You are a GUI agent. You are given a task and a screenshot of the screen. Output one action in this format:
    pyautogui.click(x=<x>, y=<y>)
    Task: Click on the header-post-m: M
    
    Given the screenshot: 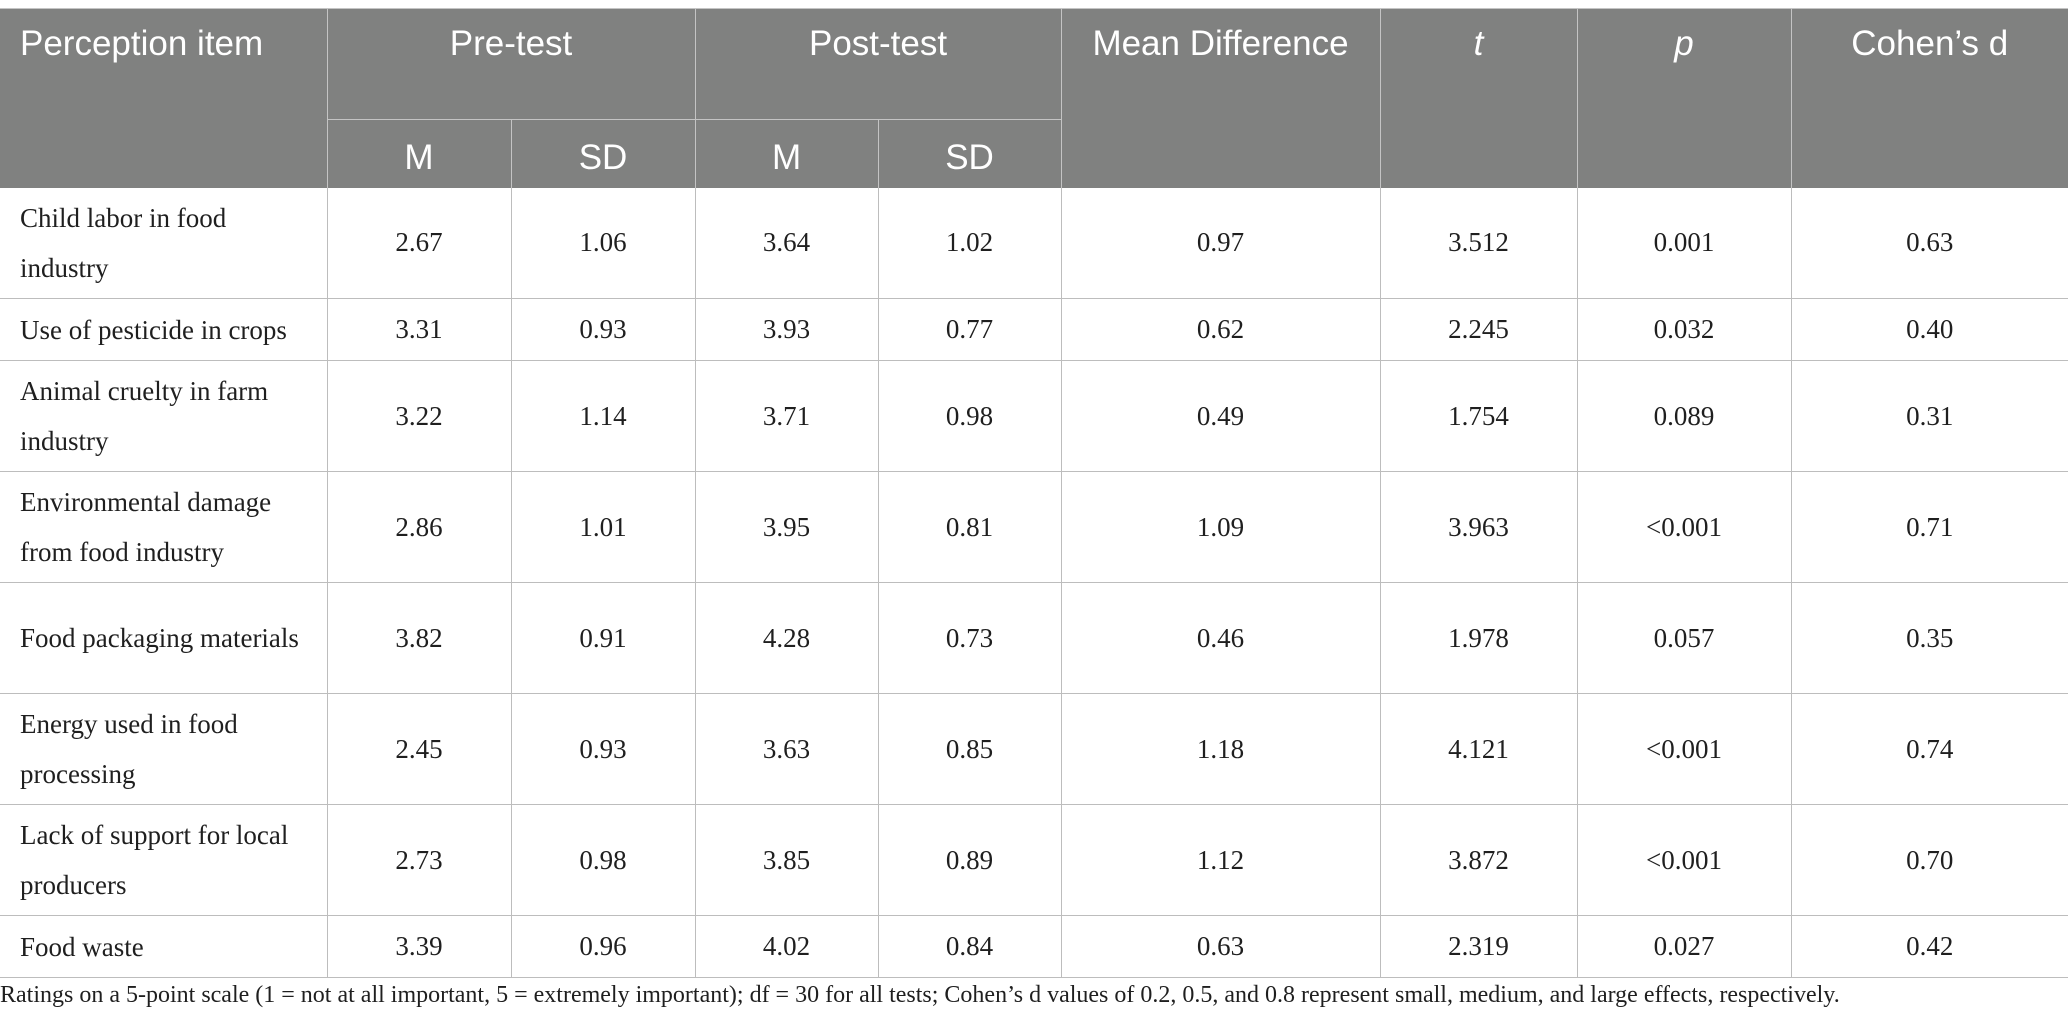 What is the action you would take?
    pyautogui.click(x=786, y=153)
    